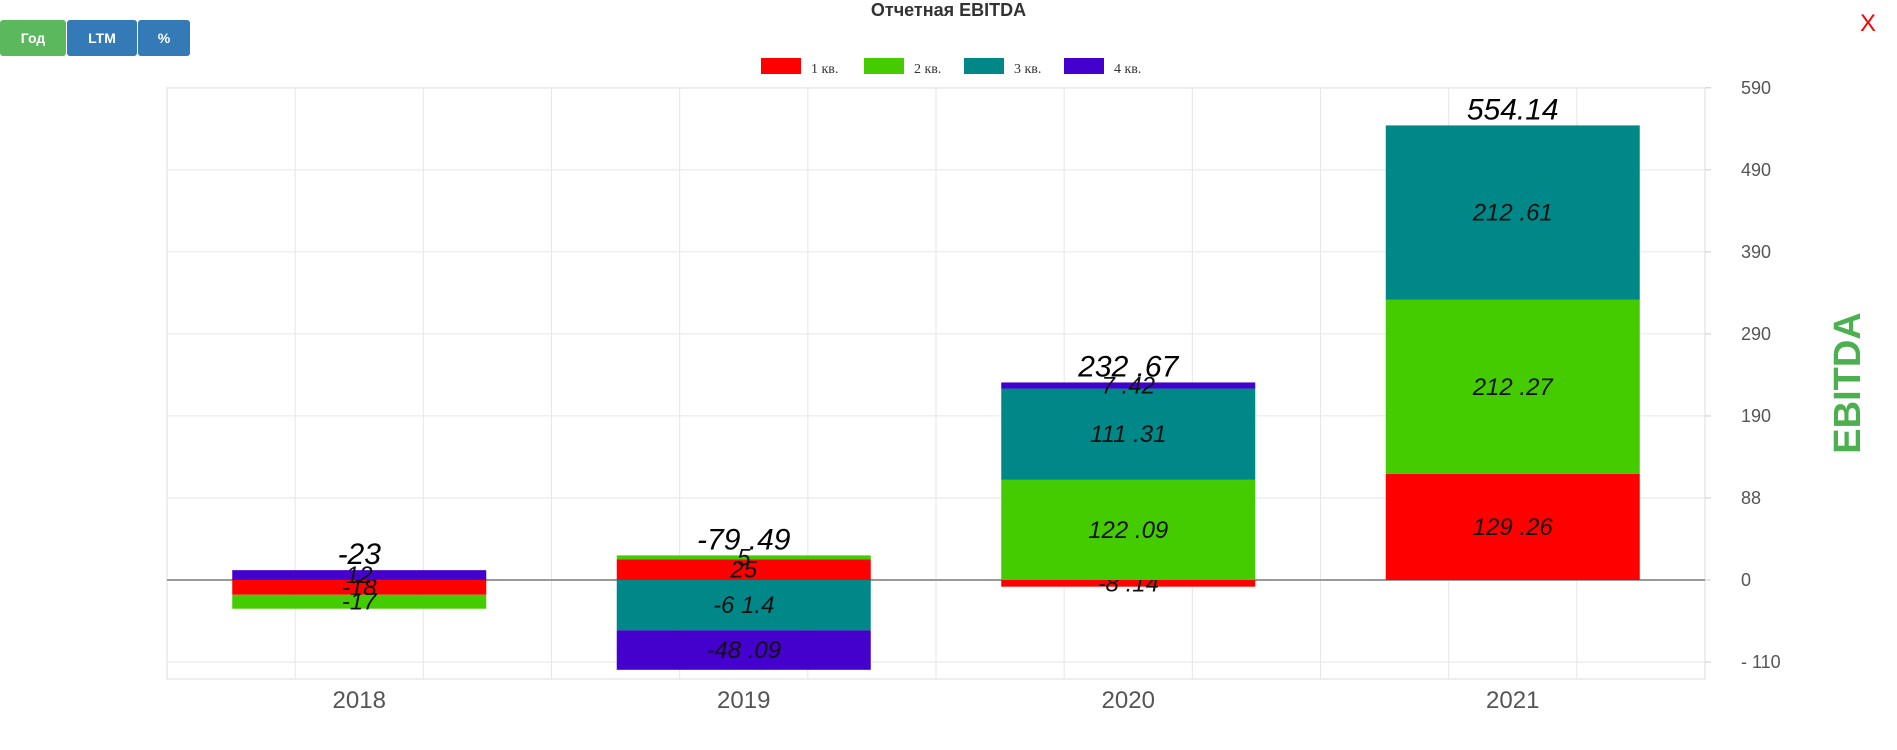 This screenshot has width=1897, height=750. I want to click on total-label: 554.14, so click(1513, 109).